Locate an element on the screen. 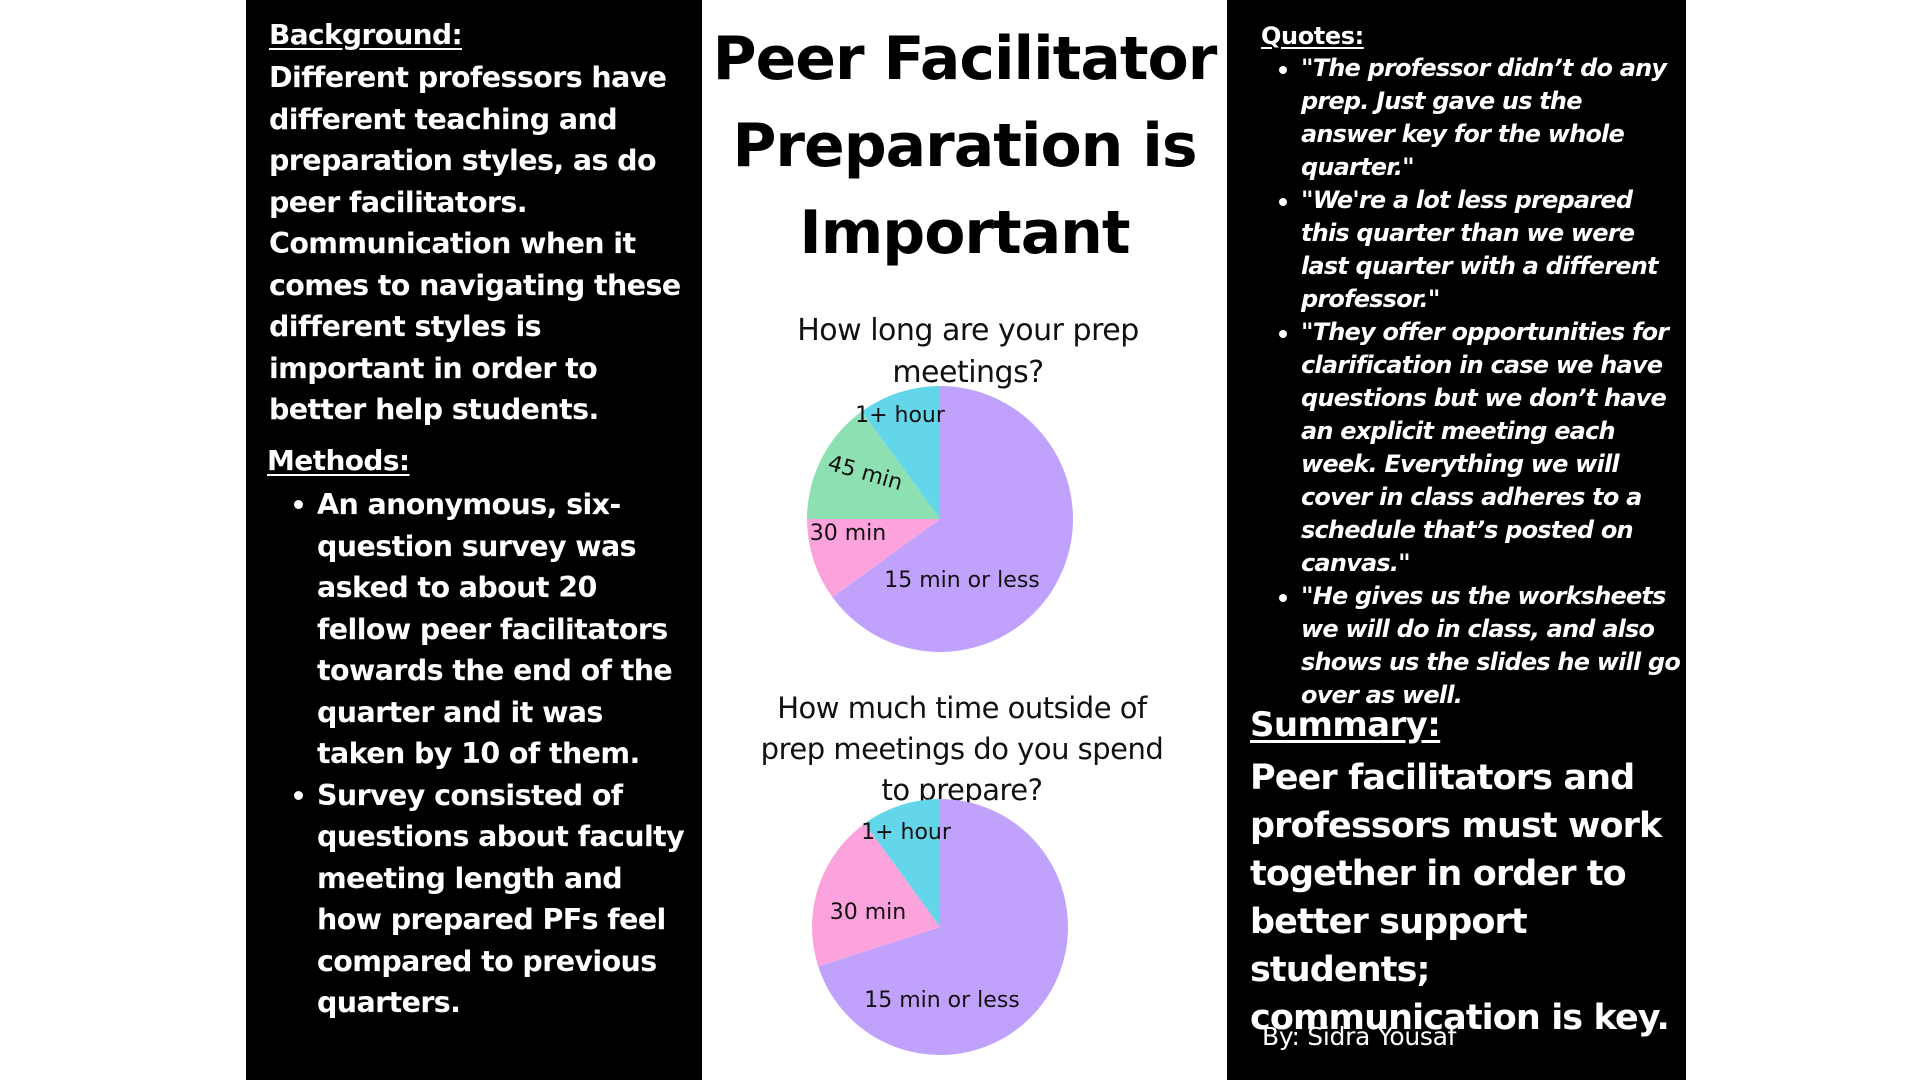 This screenshot has height=1080, width=1920. author-byline: By: Sidra Yousaf is located at coordinates (1359, 1036).